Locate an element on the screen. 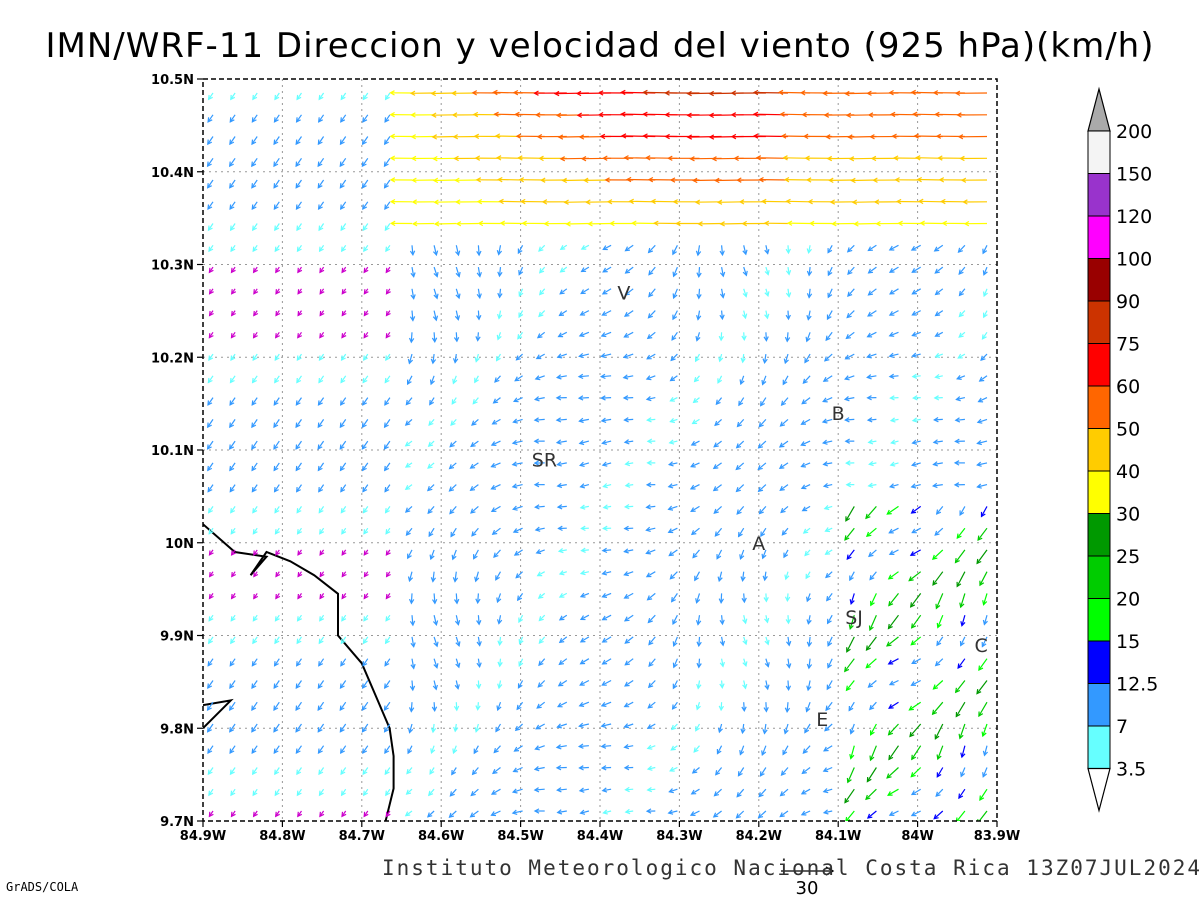  x-tick-label: 84.6W is located at coordinates (441, 836).